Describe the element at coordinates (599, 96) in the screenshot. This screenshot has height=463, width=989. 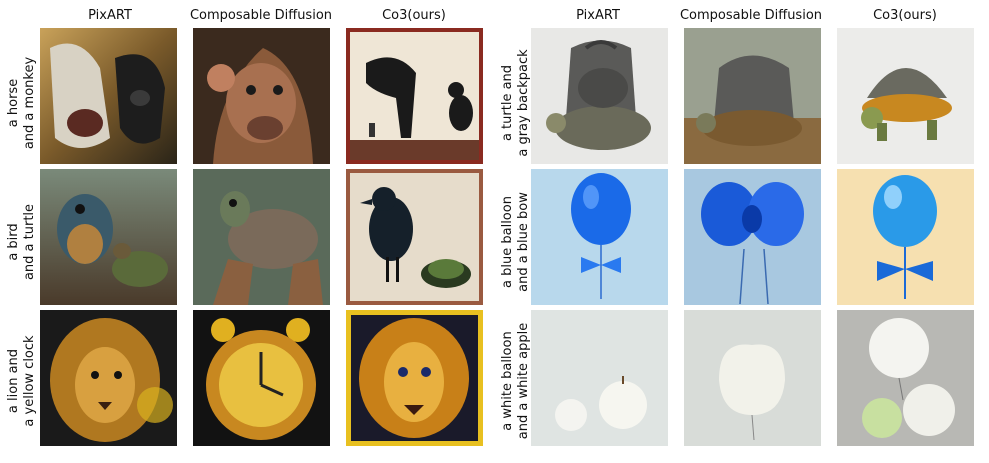
I see `image-turtle-backpack-pixart` at that location.